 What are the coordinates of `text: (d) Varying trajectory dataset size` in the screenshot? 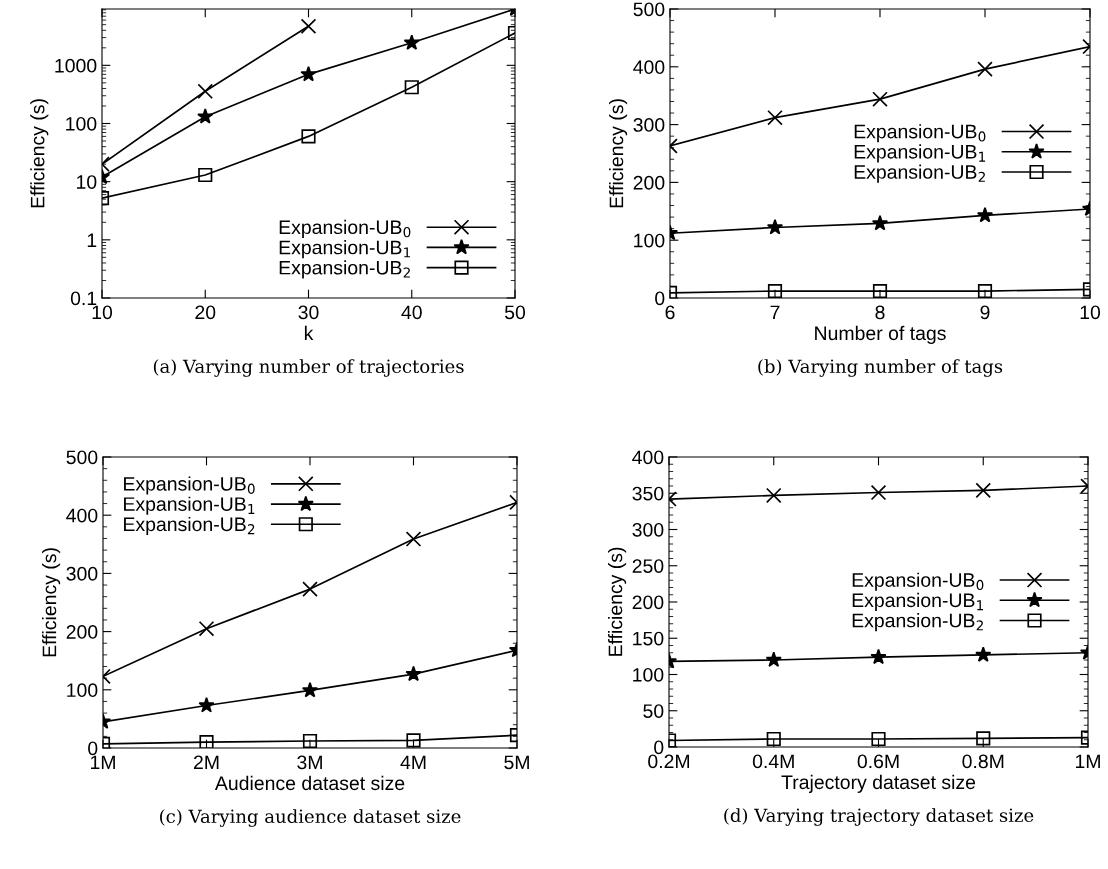 It's located at (879, 817).